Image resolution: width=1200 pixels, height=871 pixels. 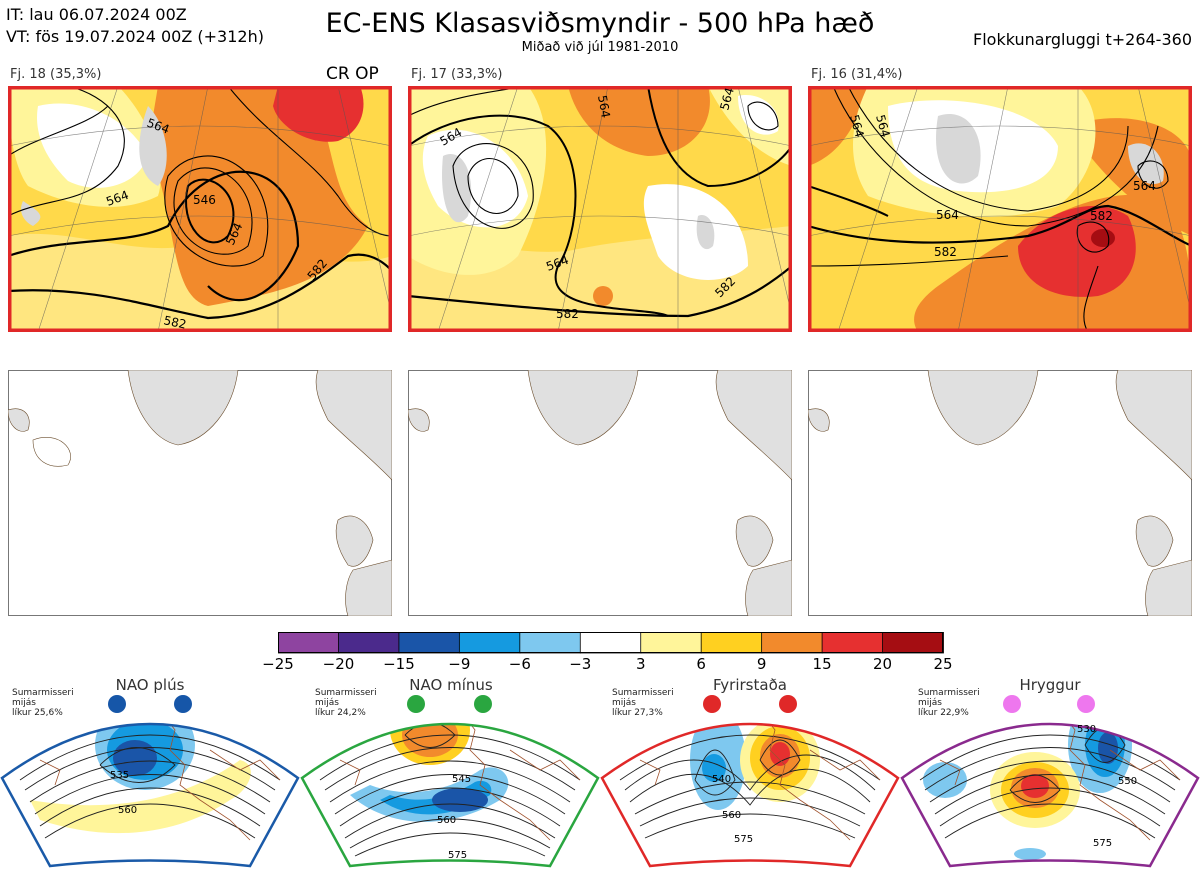 What do you see at coordinates (346, 703) in the screenshot?
I see `regime-2-note: Sumarmisseri mijás líkur 24,2%` at bounding box center [346, 703].